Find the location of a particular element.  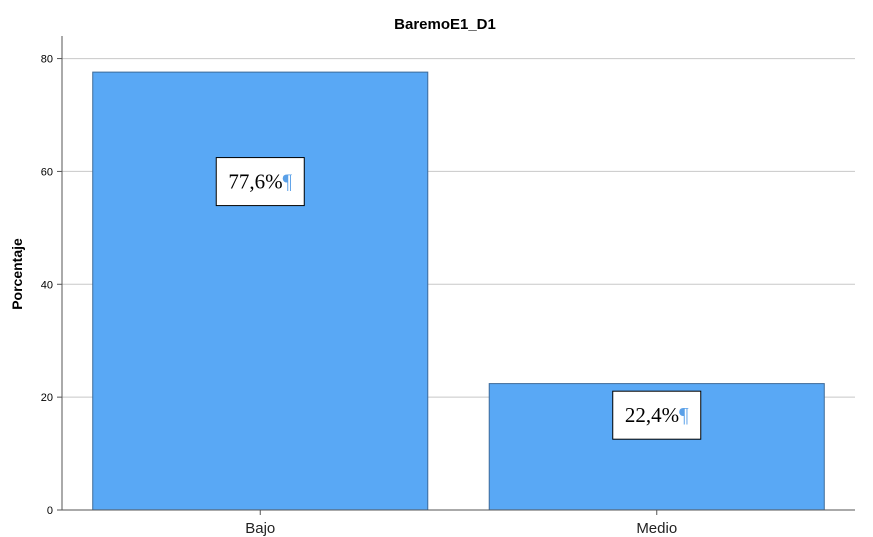

chart-title: BaremoE1_D1 is located at coordinates (445, 24).